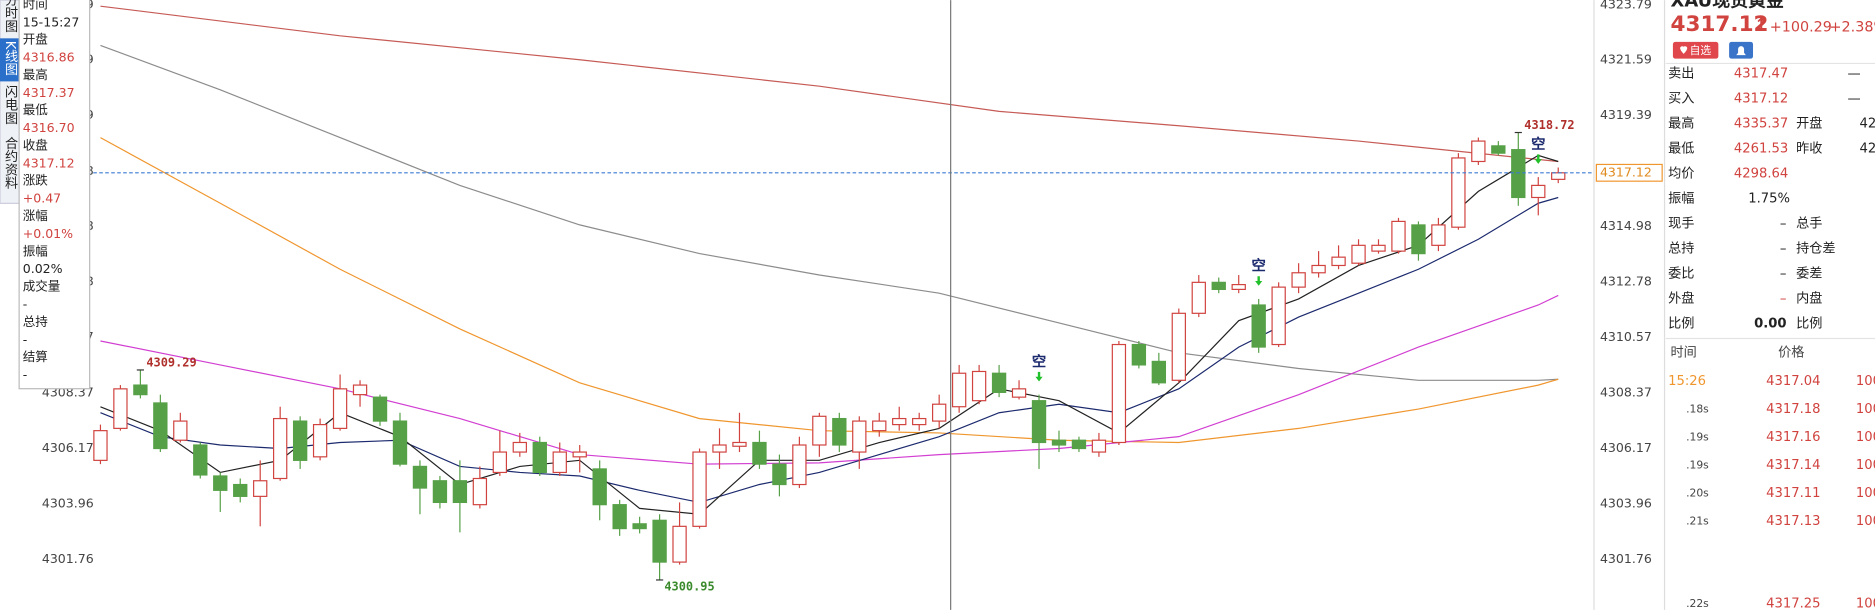  Describe the element at coordinates (1793, 409) in the screenshot. I see `tick-price: 4317.18` at that location.